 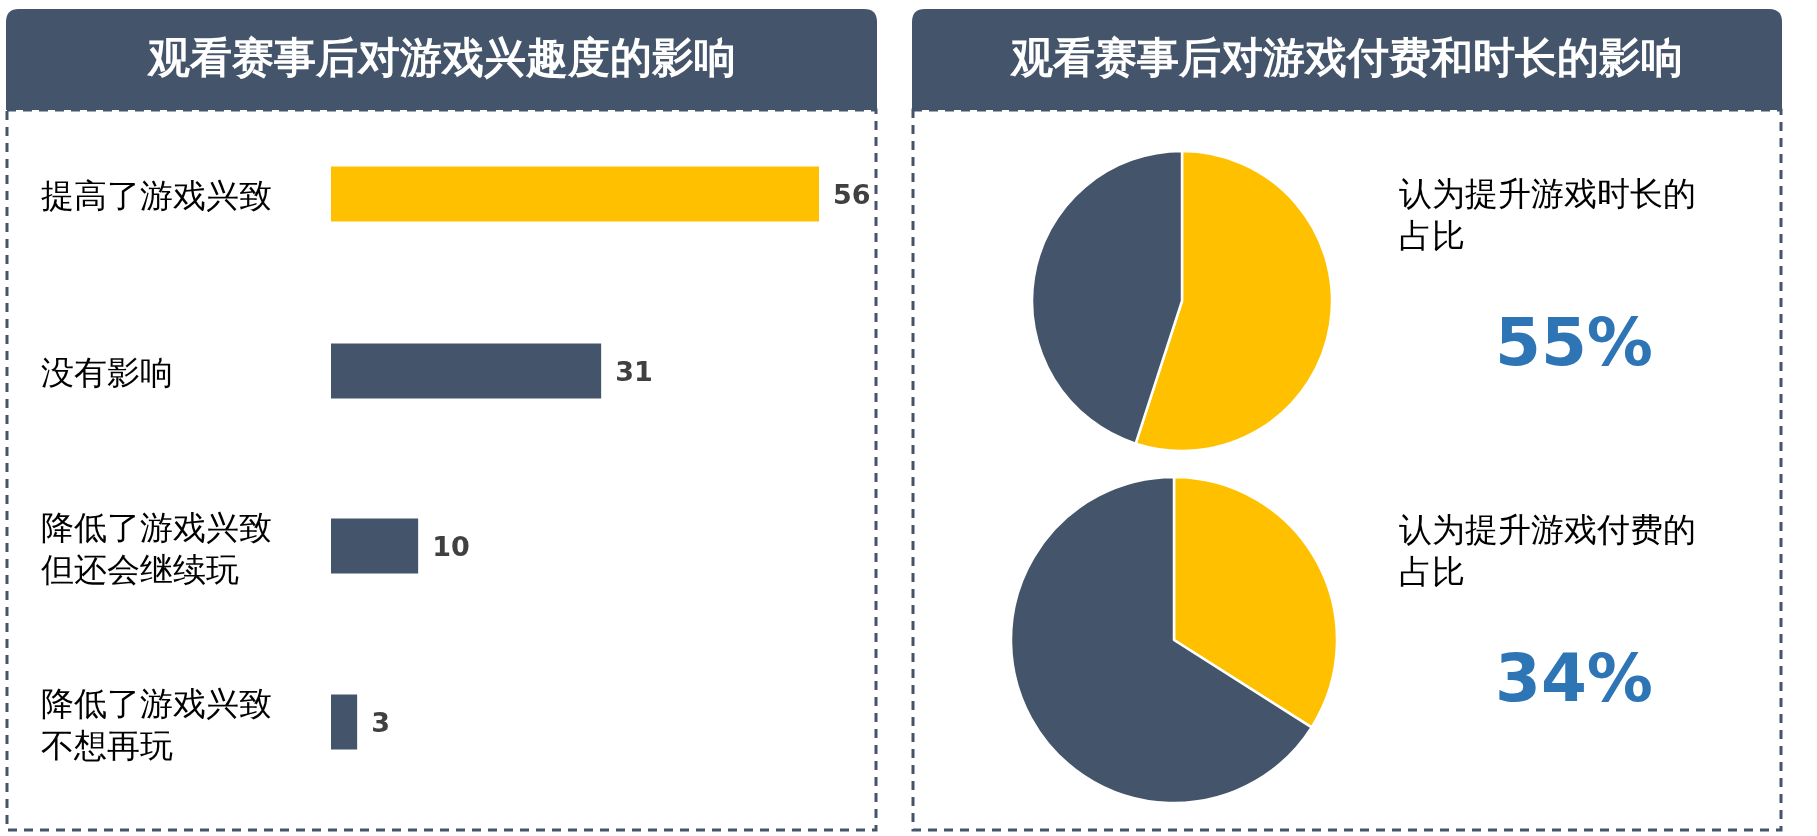 What do you see at coordinates (440, 57) in the screenshot?
I see `chart-title: 观看赛事后对游戏兴趣度的影响` at bounding box center [440, 57].